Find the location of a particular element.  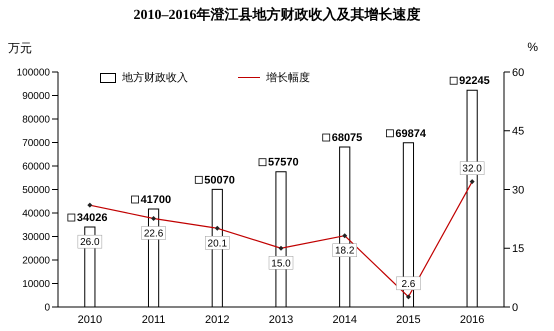

data-label: 92245 is located at coordinates (474, 81).